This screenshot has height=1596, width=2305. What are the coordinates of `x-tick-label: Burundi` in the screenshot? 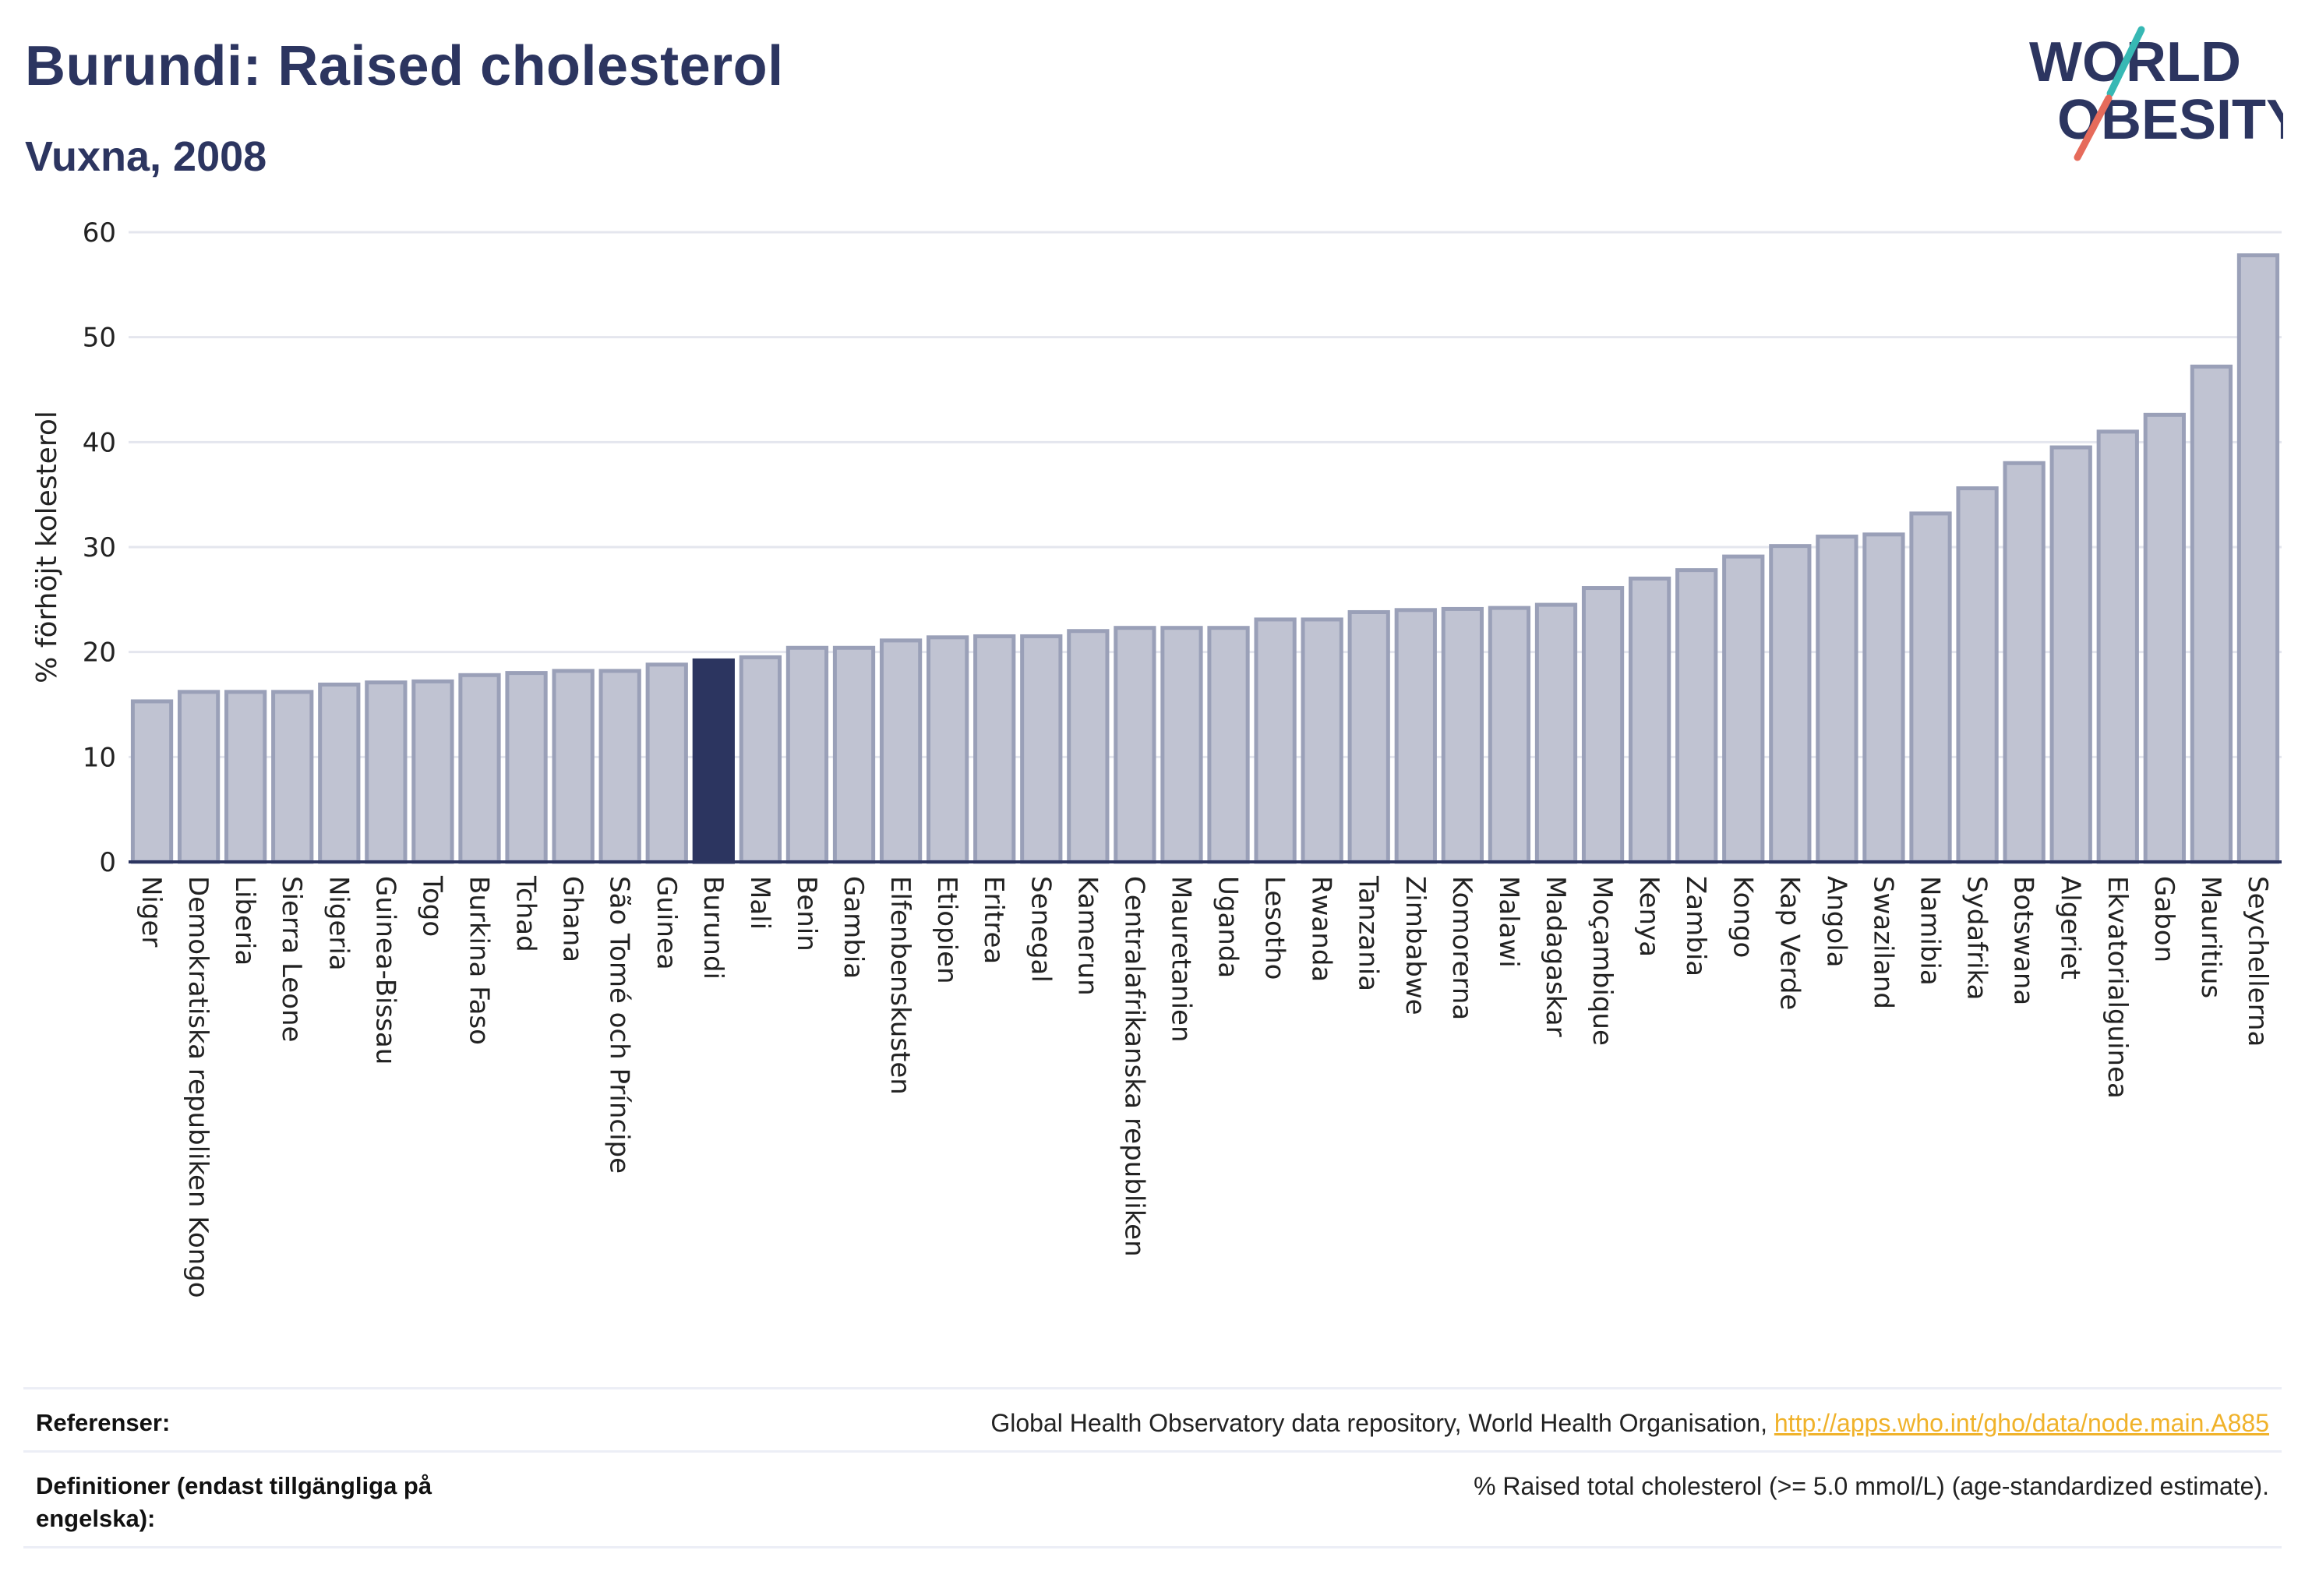 It's located at (713, 928).